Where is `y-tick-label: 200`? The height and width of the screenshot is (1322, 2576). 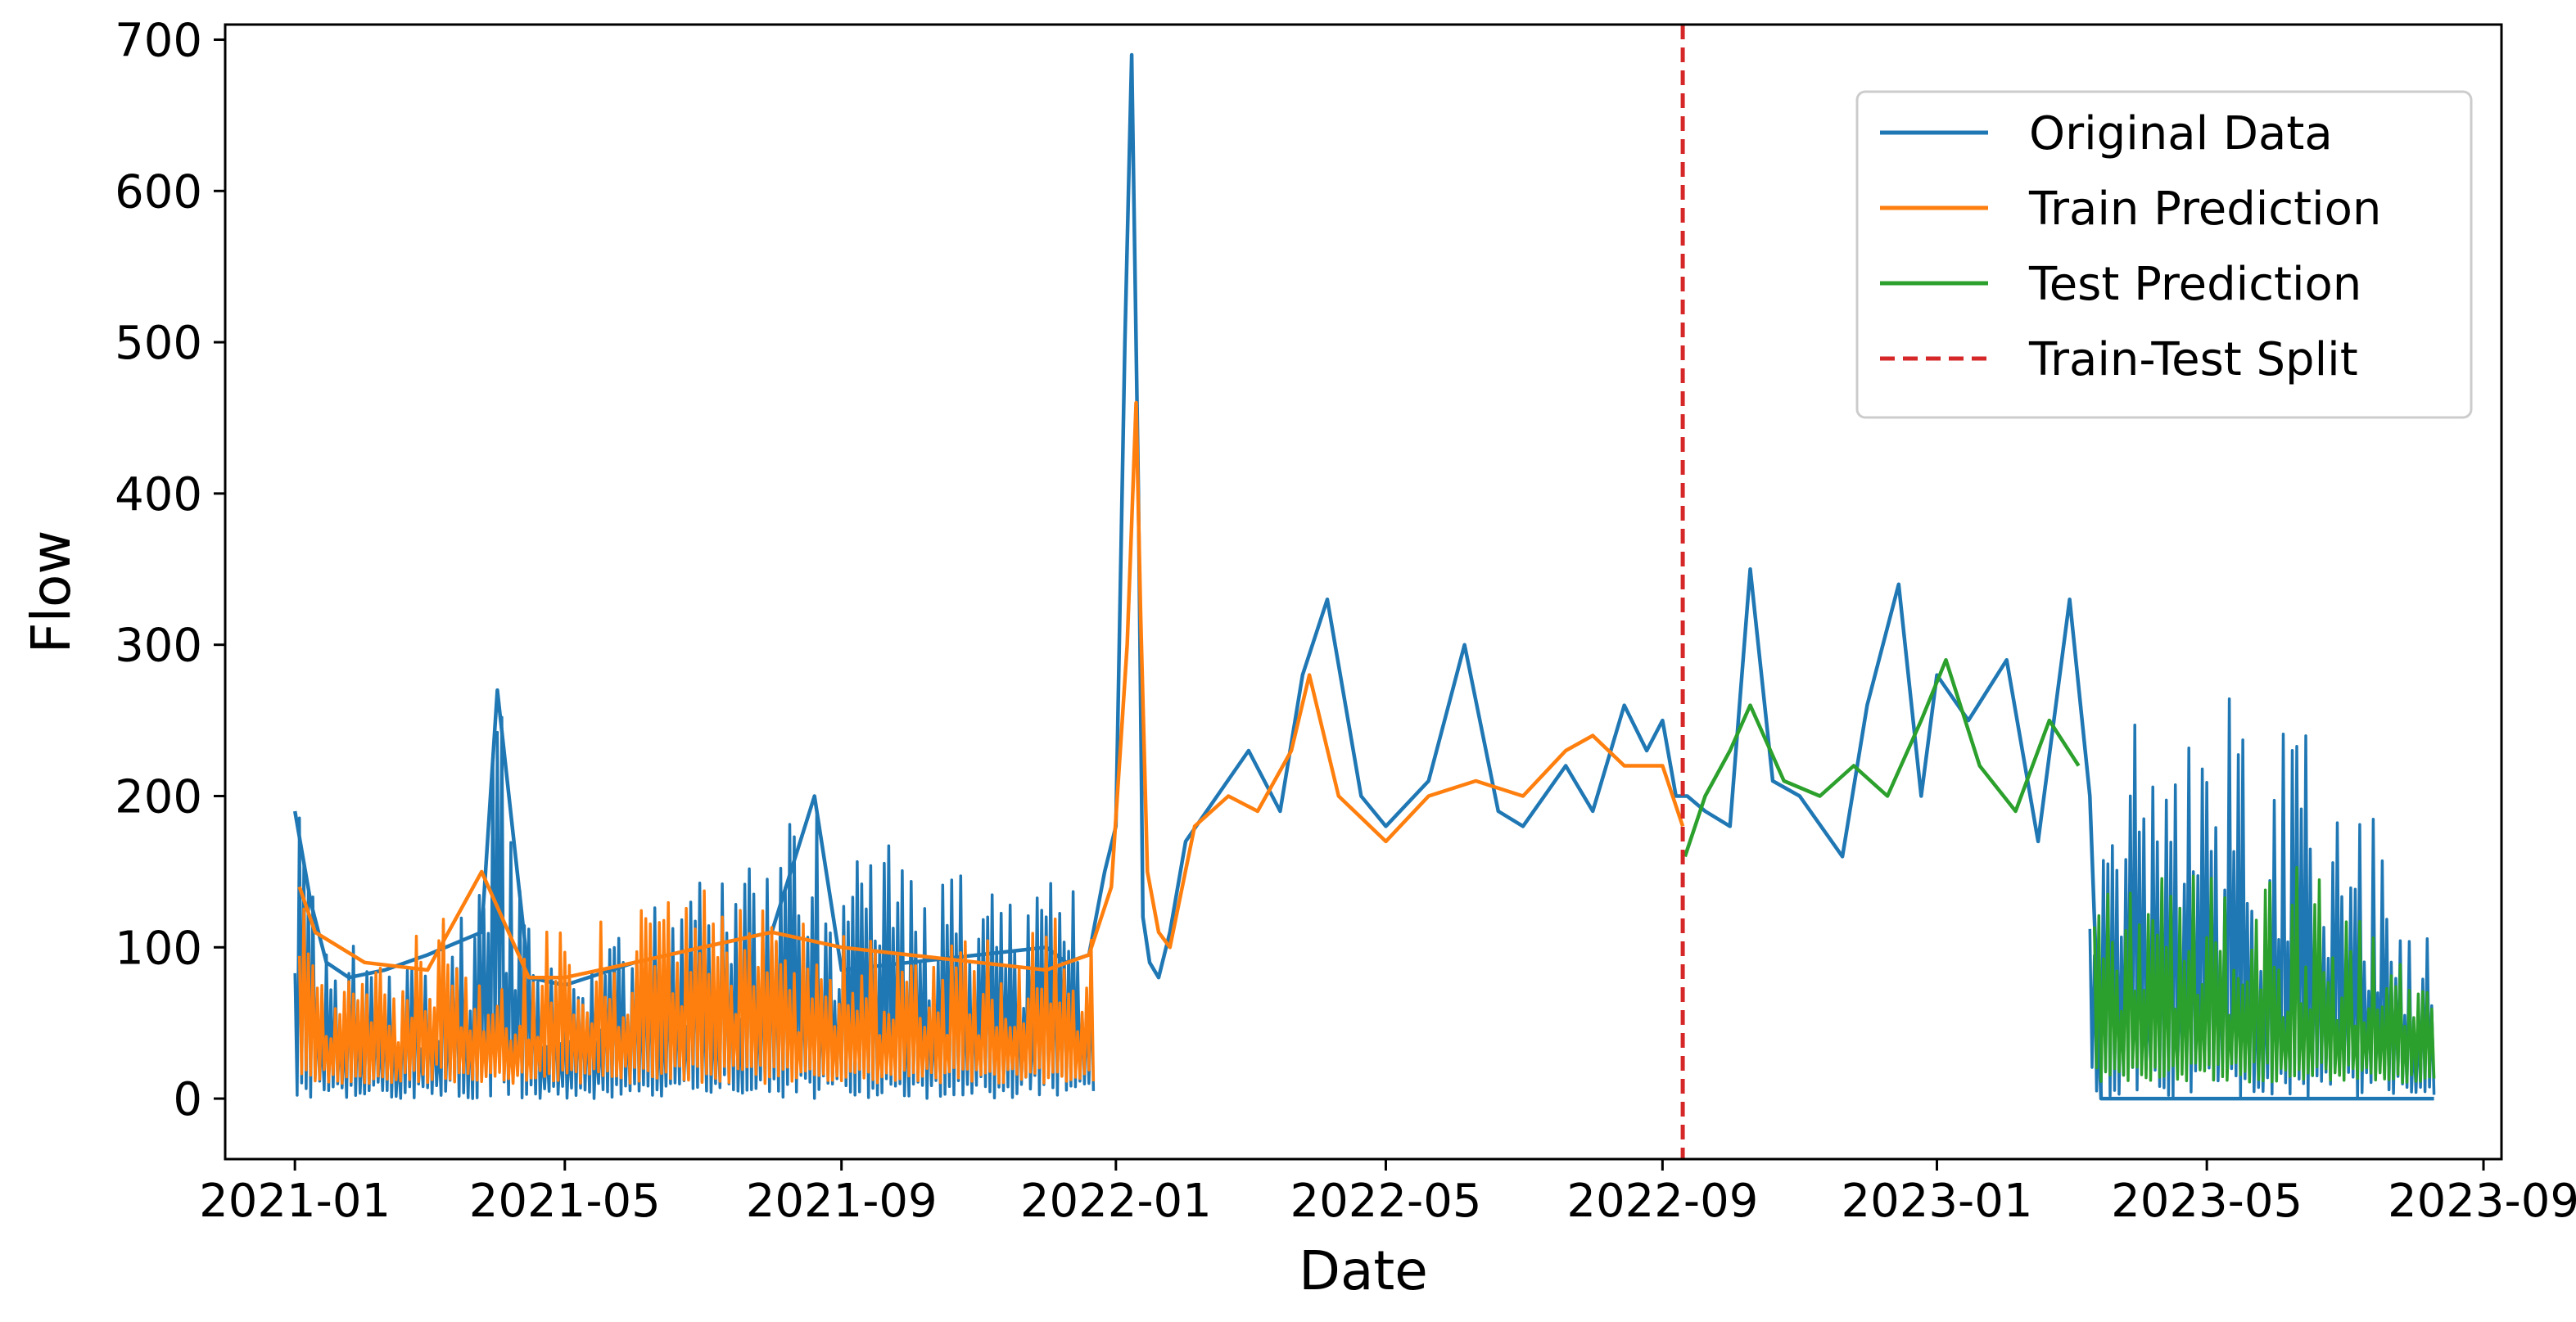
y-tick-label: 200 is located at coordinates (158, 796).